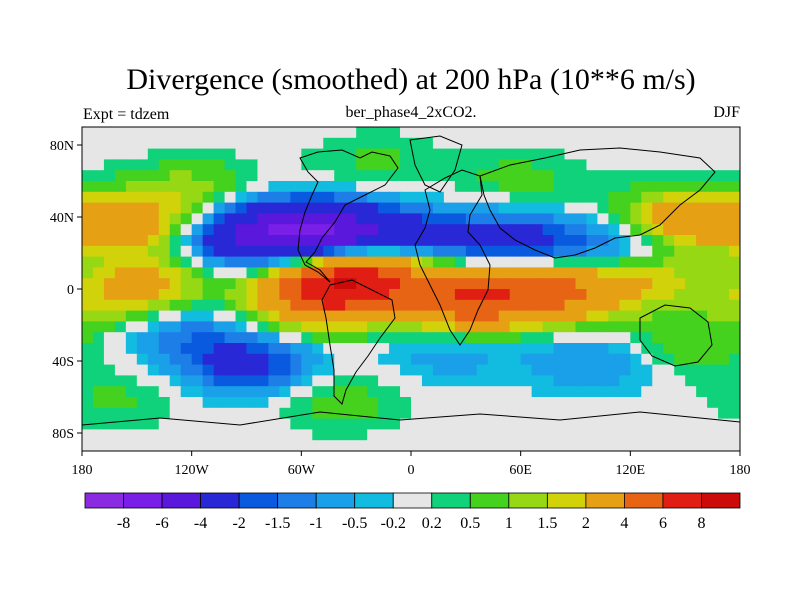 The height and width of the screenshot is (600, 800). What do you see at coordinates (631, 470) in the screenshot?
I see `x-tick-label: 120E` at bounding box center [631, 470].